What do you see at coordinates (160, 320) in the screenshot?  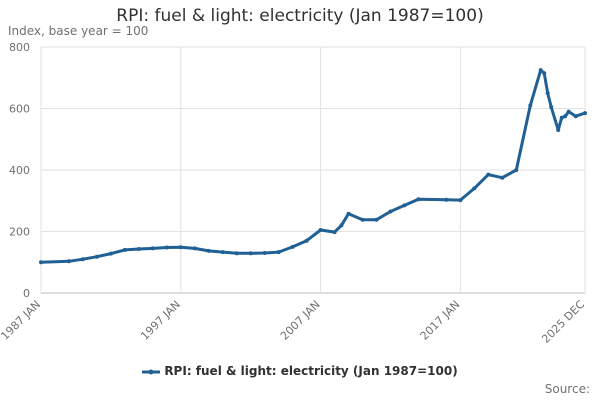 I see `x-tick-label: 1997 JAN` at bounding box center [160, 320].